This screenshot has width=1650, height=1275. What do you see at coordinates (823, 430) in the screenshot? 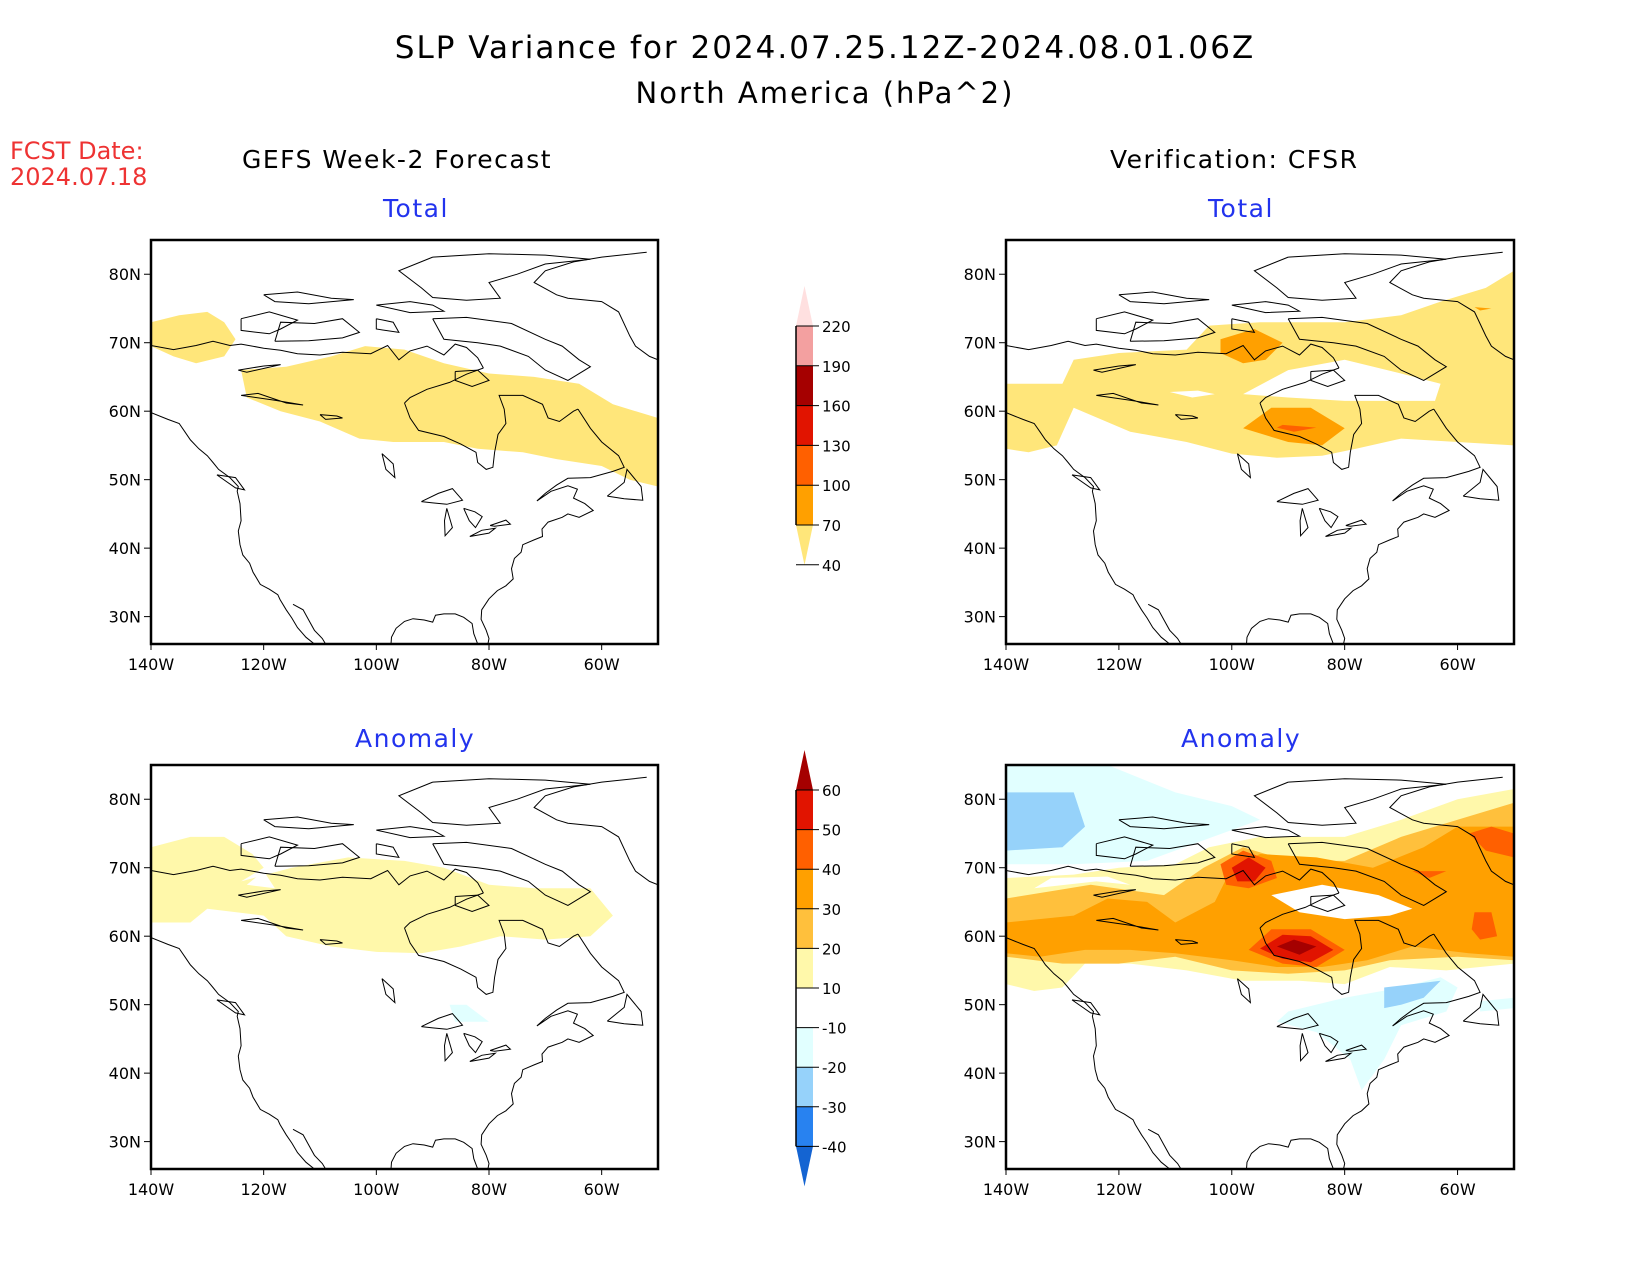
I see `colorbar-total: 220 190 160 130 100 70 40` at bounding box center [823, 430].